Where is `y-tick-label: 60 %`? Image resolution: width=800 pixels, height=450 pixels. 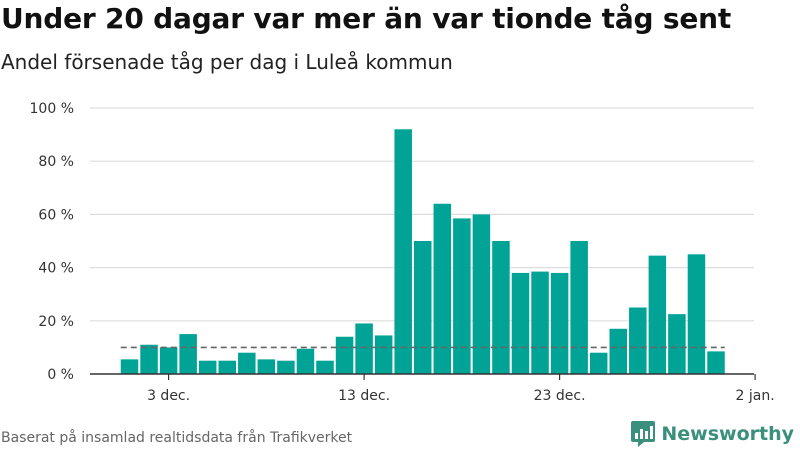
y-tick-label: 60 % is located at coordinates (56, 215).